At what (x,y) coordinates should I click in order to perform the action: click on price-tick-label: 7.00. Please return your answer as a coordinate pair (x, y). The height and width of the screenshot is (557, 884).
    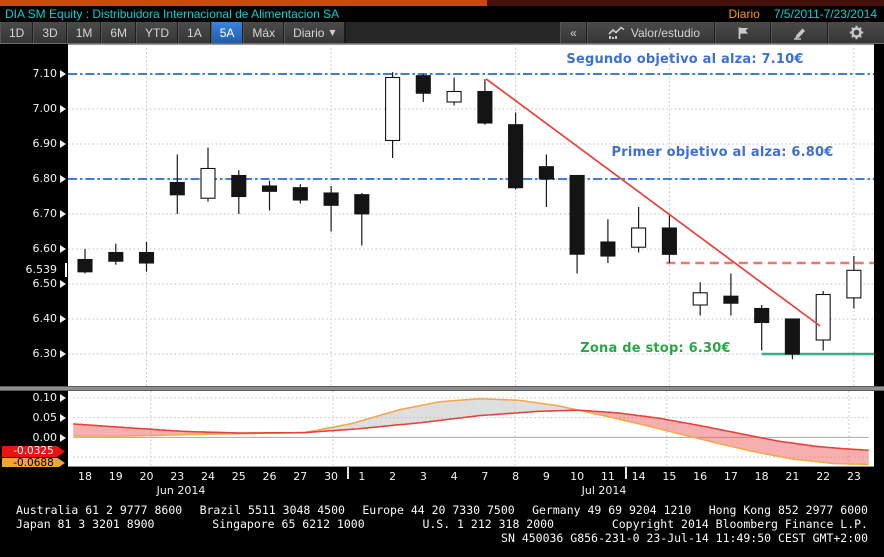
    Looking at the image, I should click on (45, 108).